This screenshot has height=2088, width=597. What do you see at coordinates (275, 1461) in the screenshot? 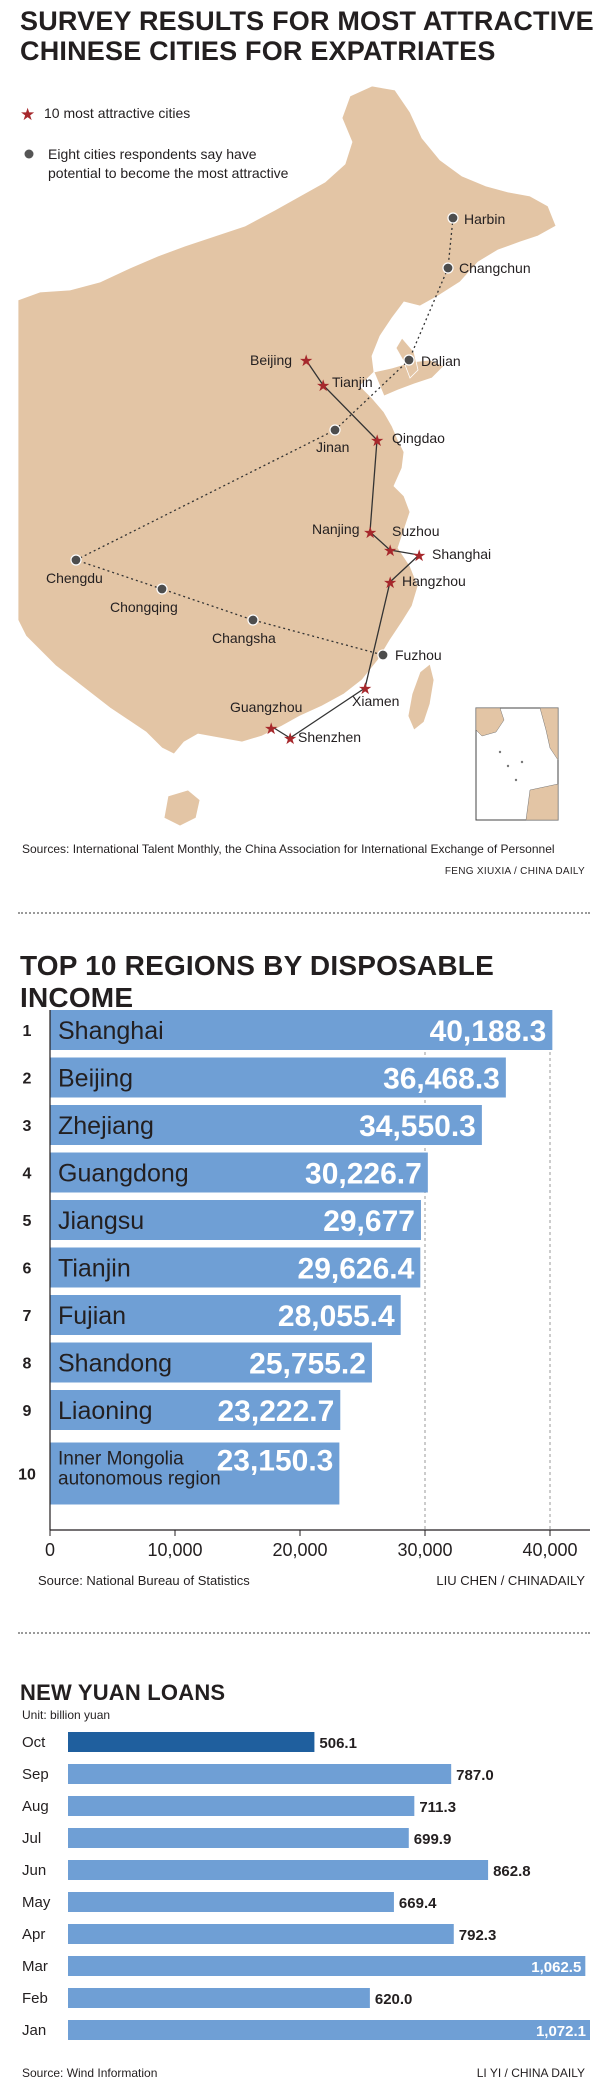
I see `income-value-10: 23,150.3` at bounding box center [275, 1461].